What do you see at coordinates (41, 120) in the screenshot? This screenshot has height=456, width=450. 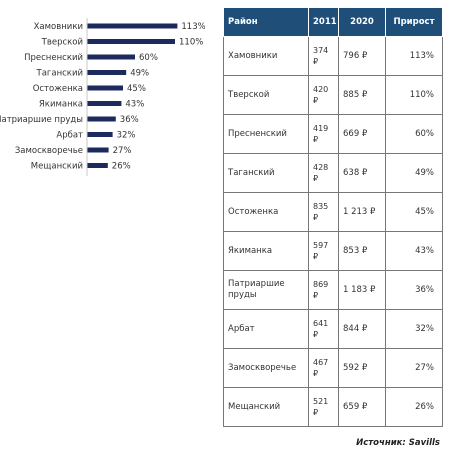 I see `category-label: Патриаршие пруды` at bounding box center [41, 120].